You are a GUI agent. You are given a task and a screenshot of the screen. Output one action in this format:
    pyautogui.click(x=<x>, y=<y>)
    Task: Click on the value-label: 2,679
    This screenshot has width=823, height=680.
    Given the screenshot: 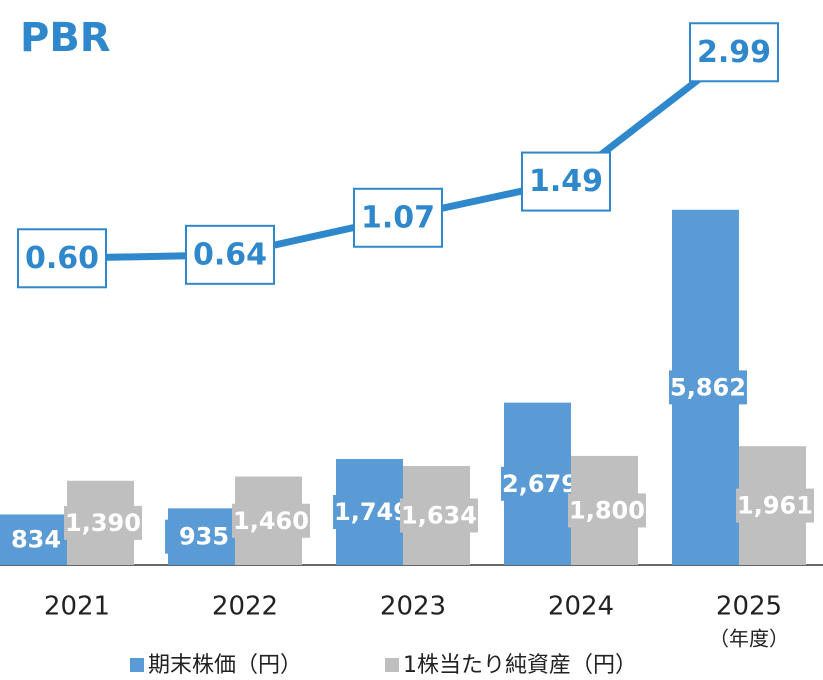 What is the action you would take?
    pyautogui.click(x=540, y=484)
    